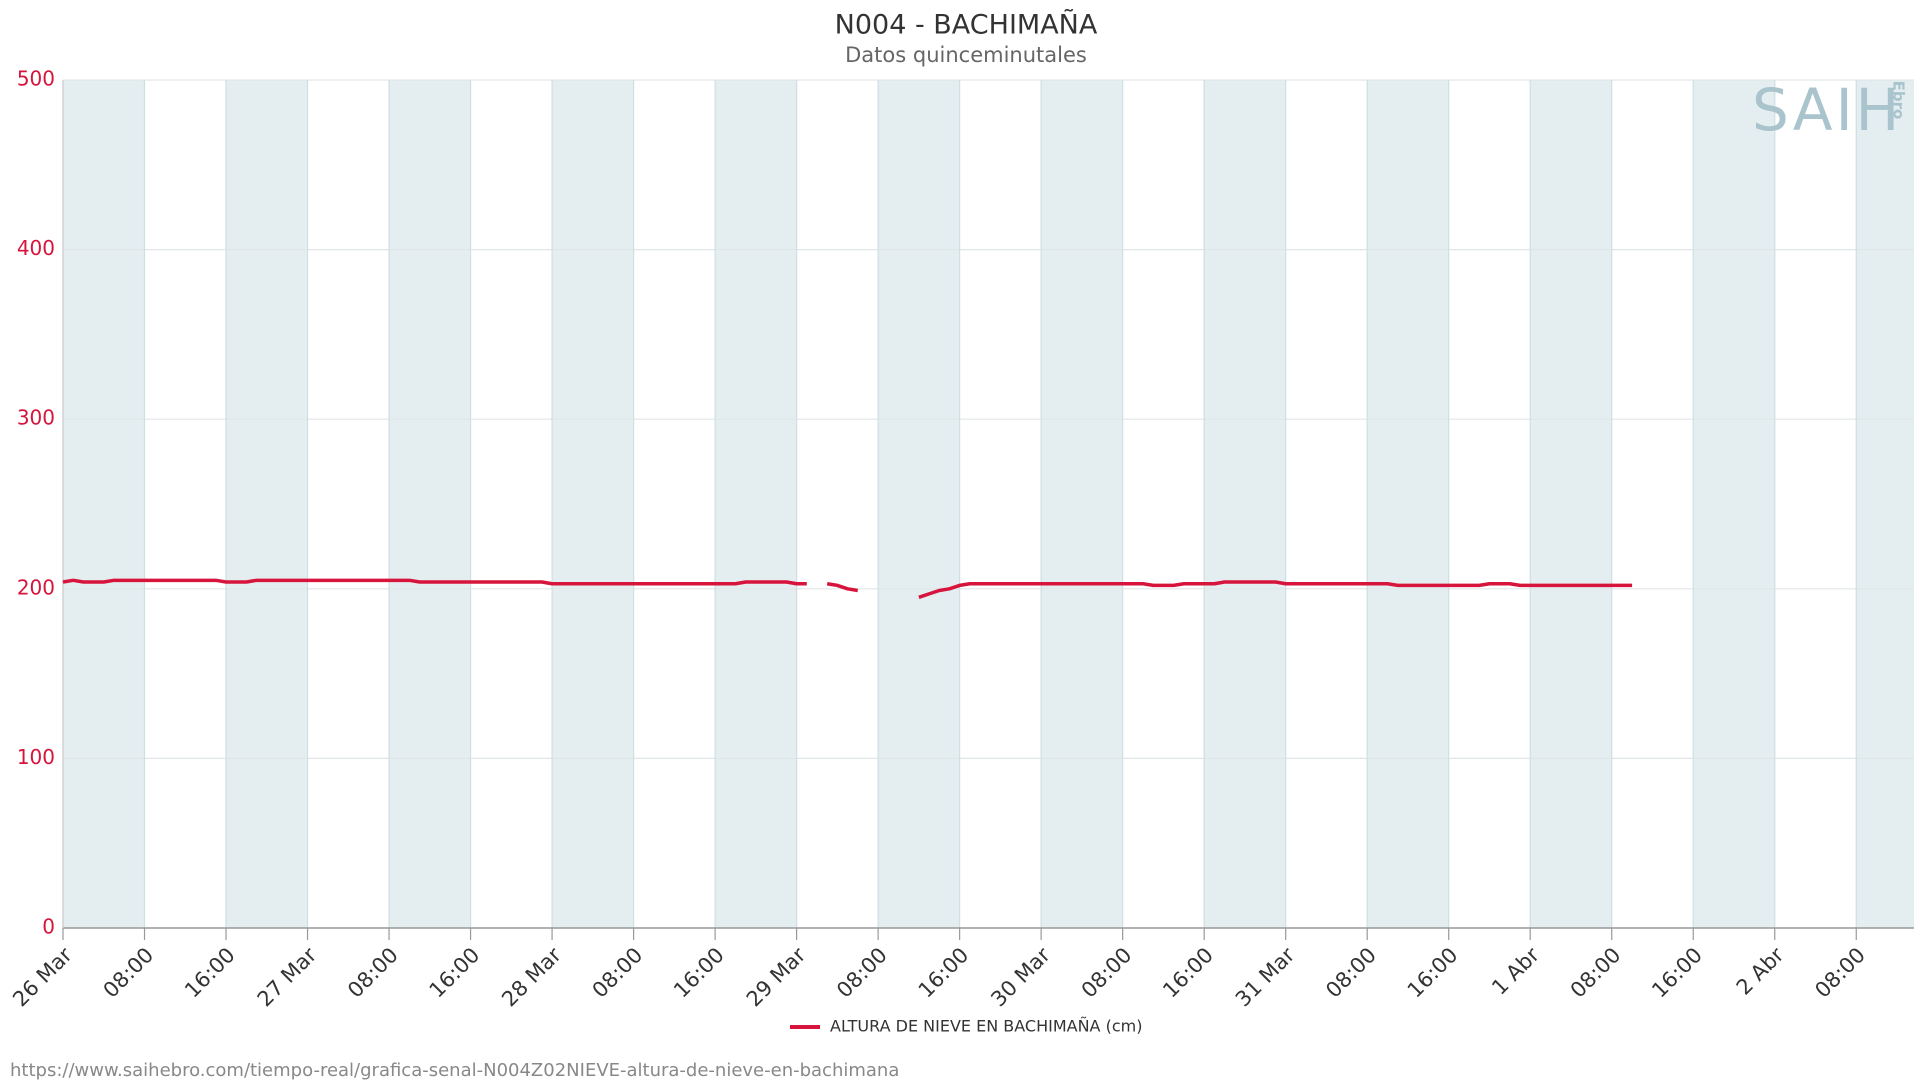 The width and height of the screenshot is (1920, 1080). I want to click on y-tick-label: 400, so click(36, 248).